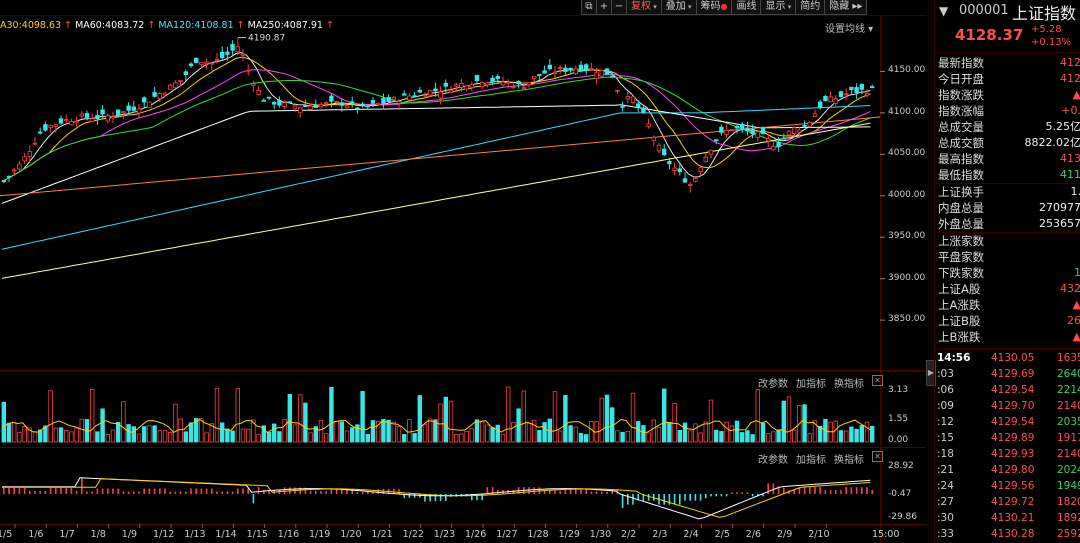 The height and width of the screenshot is (543, 1080). Describe the element at coordinates (984, 10) in the screenshot. I see `index-code: 000001` at that location.